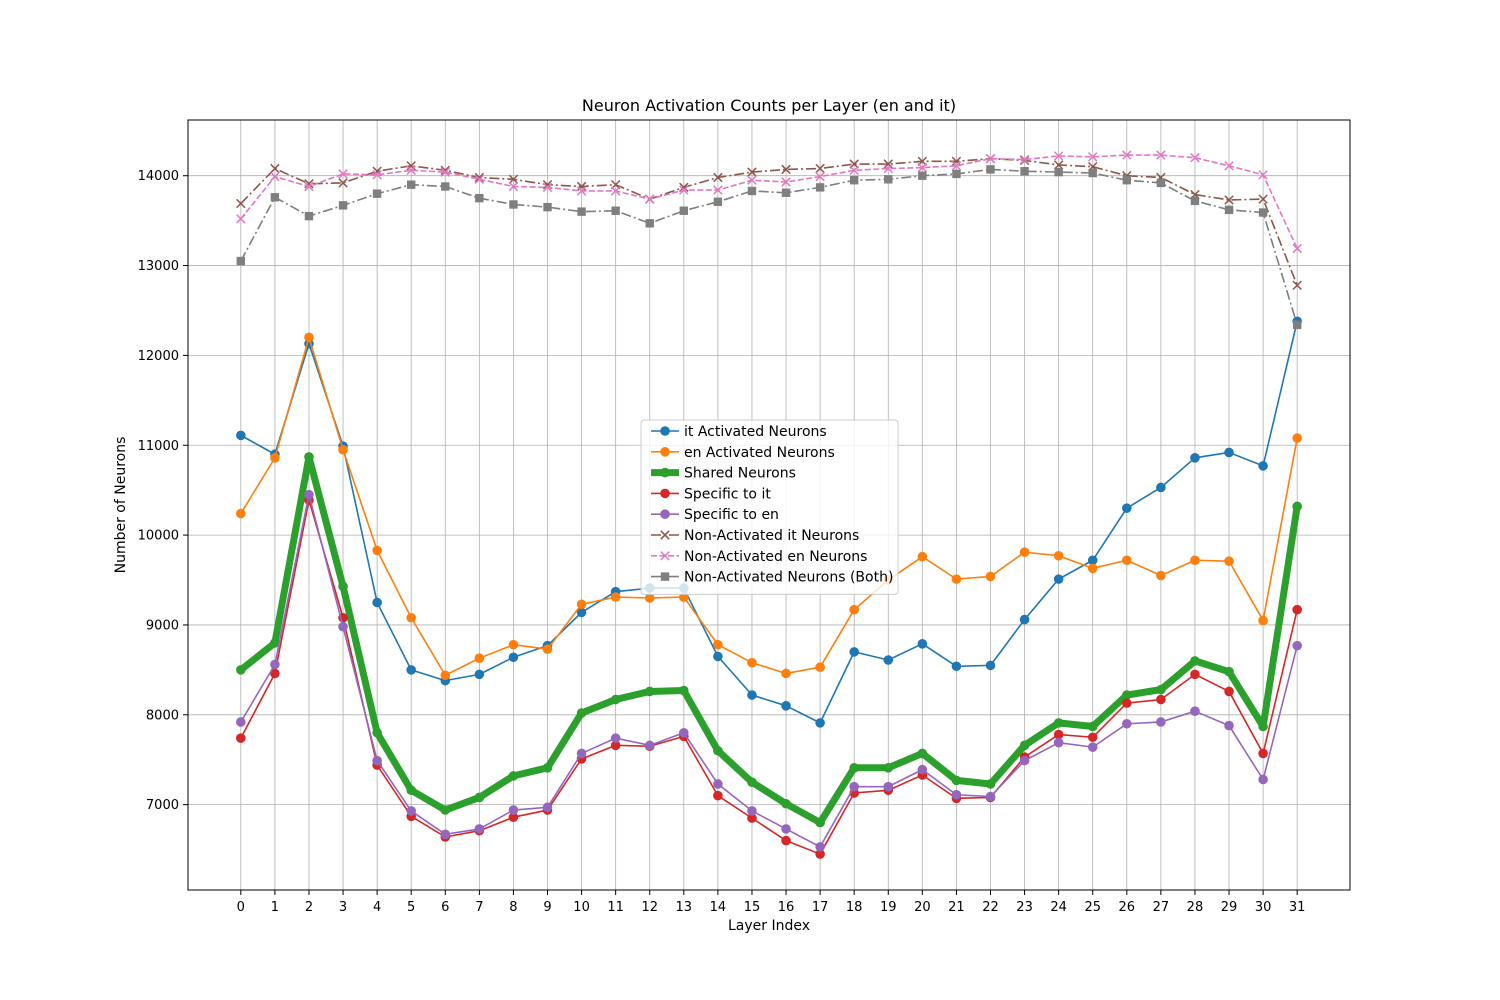  Describe the element at coordinates (1195, 907) in the screenshot. I see `x-tick-label: 28` at that location.